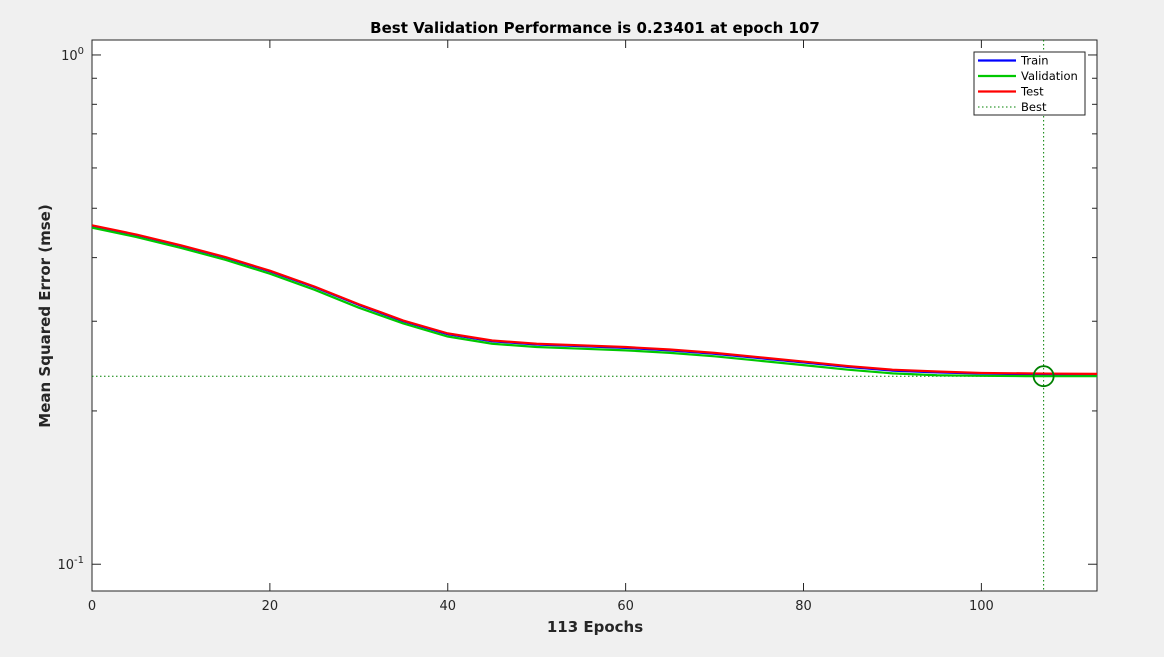 This screenshot has width=1164, height=657. Describe the element at coordinates (92, 606) in the screenshot. I see `x-tick-label: 0` at that location.